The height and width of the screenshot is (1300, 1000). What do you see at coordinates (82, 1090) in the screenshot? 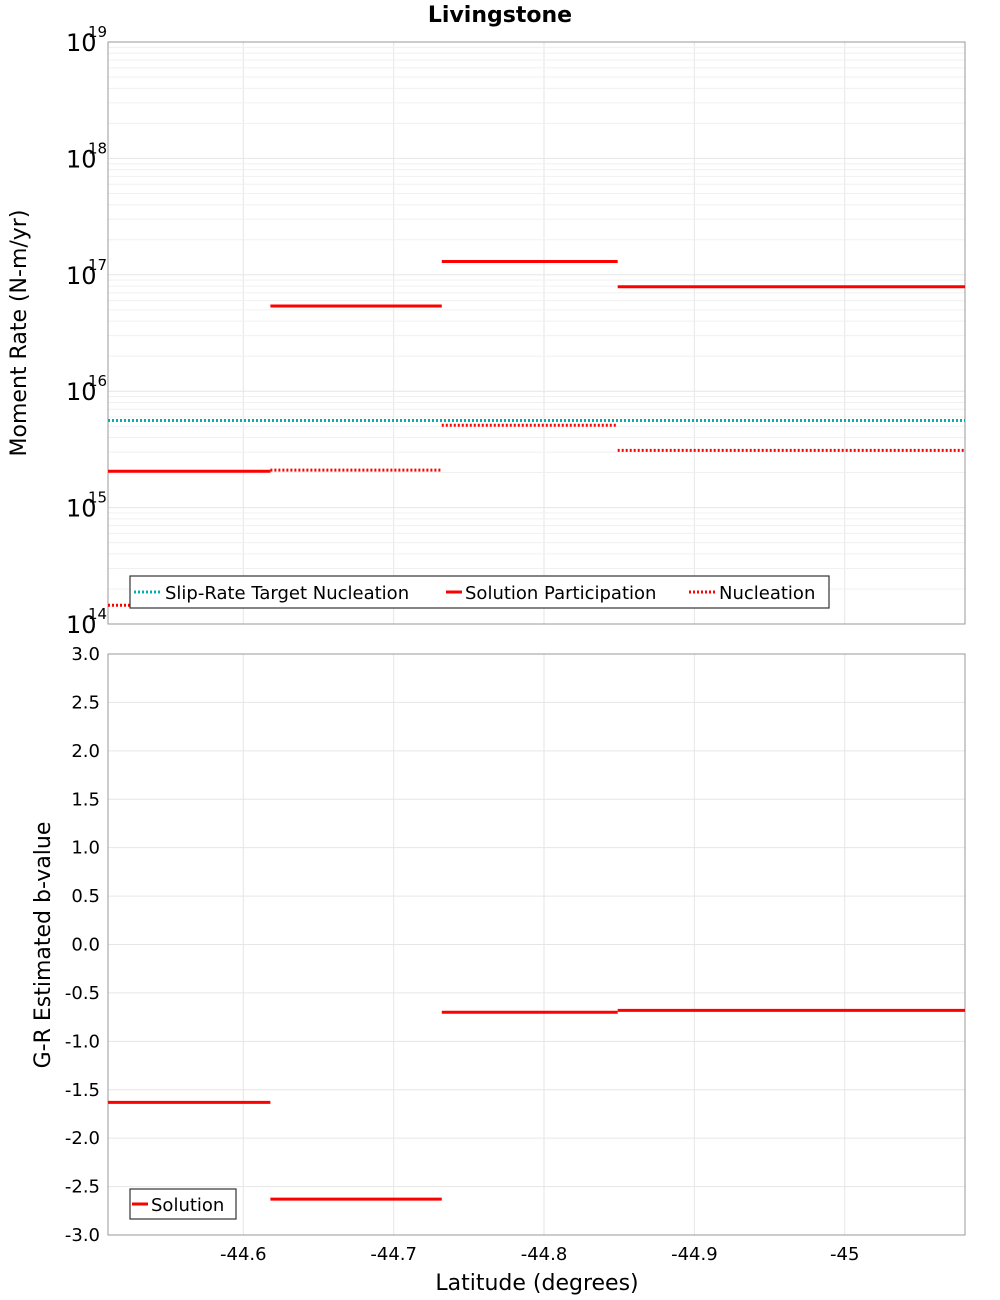
I see `y-tick-label: -1.5` at bounding box center [82, 1090].